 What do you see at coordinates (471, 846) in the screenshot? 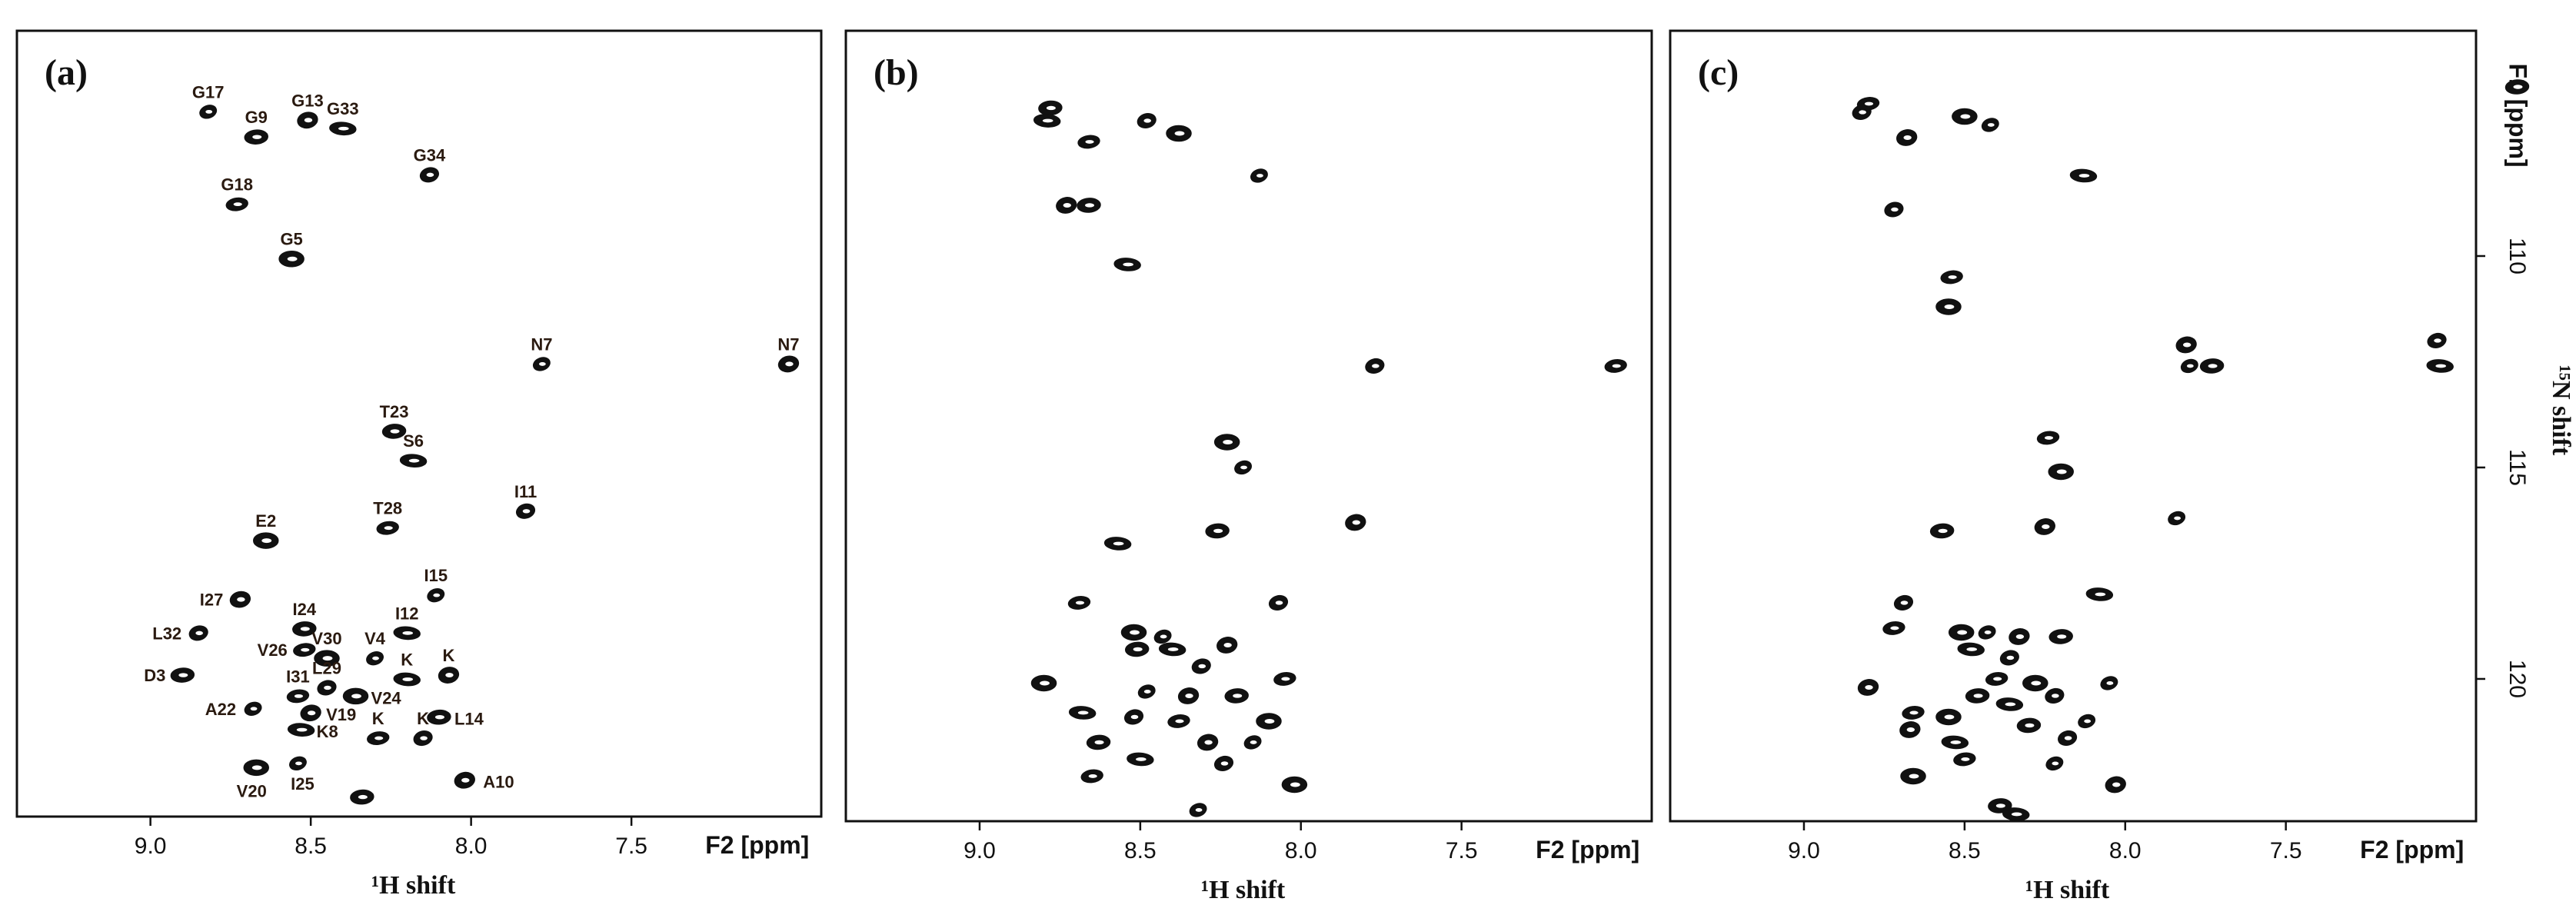
I see `x-tick-label: 8.0` at bounding box center [471, 846].